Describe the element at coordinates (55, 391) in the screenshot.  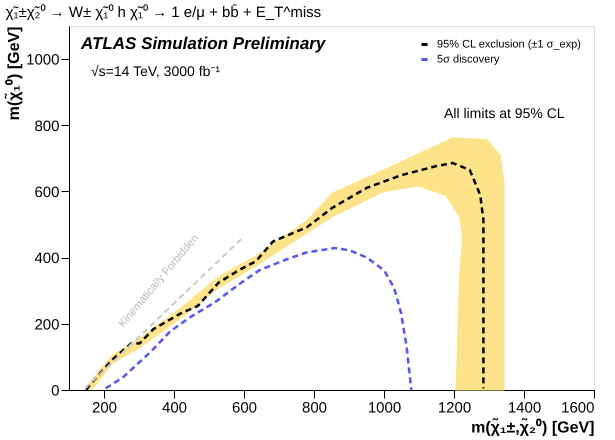
I see `y-tick-label: 0` at that location.